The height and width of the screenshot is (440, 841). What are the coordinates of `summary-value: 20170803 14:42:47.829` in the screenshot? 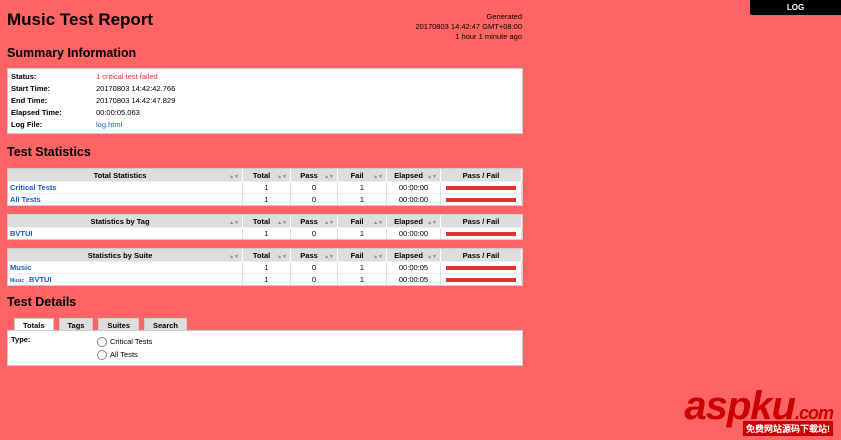 It's located at (136, 100).